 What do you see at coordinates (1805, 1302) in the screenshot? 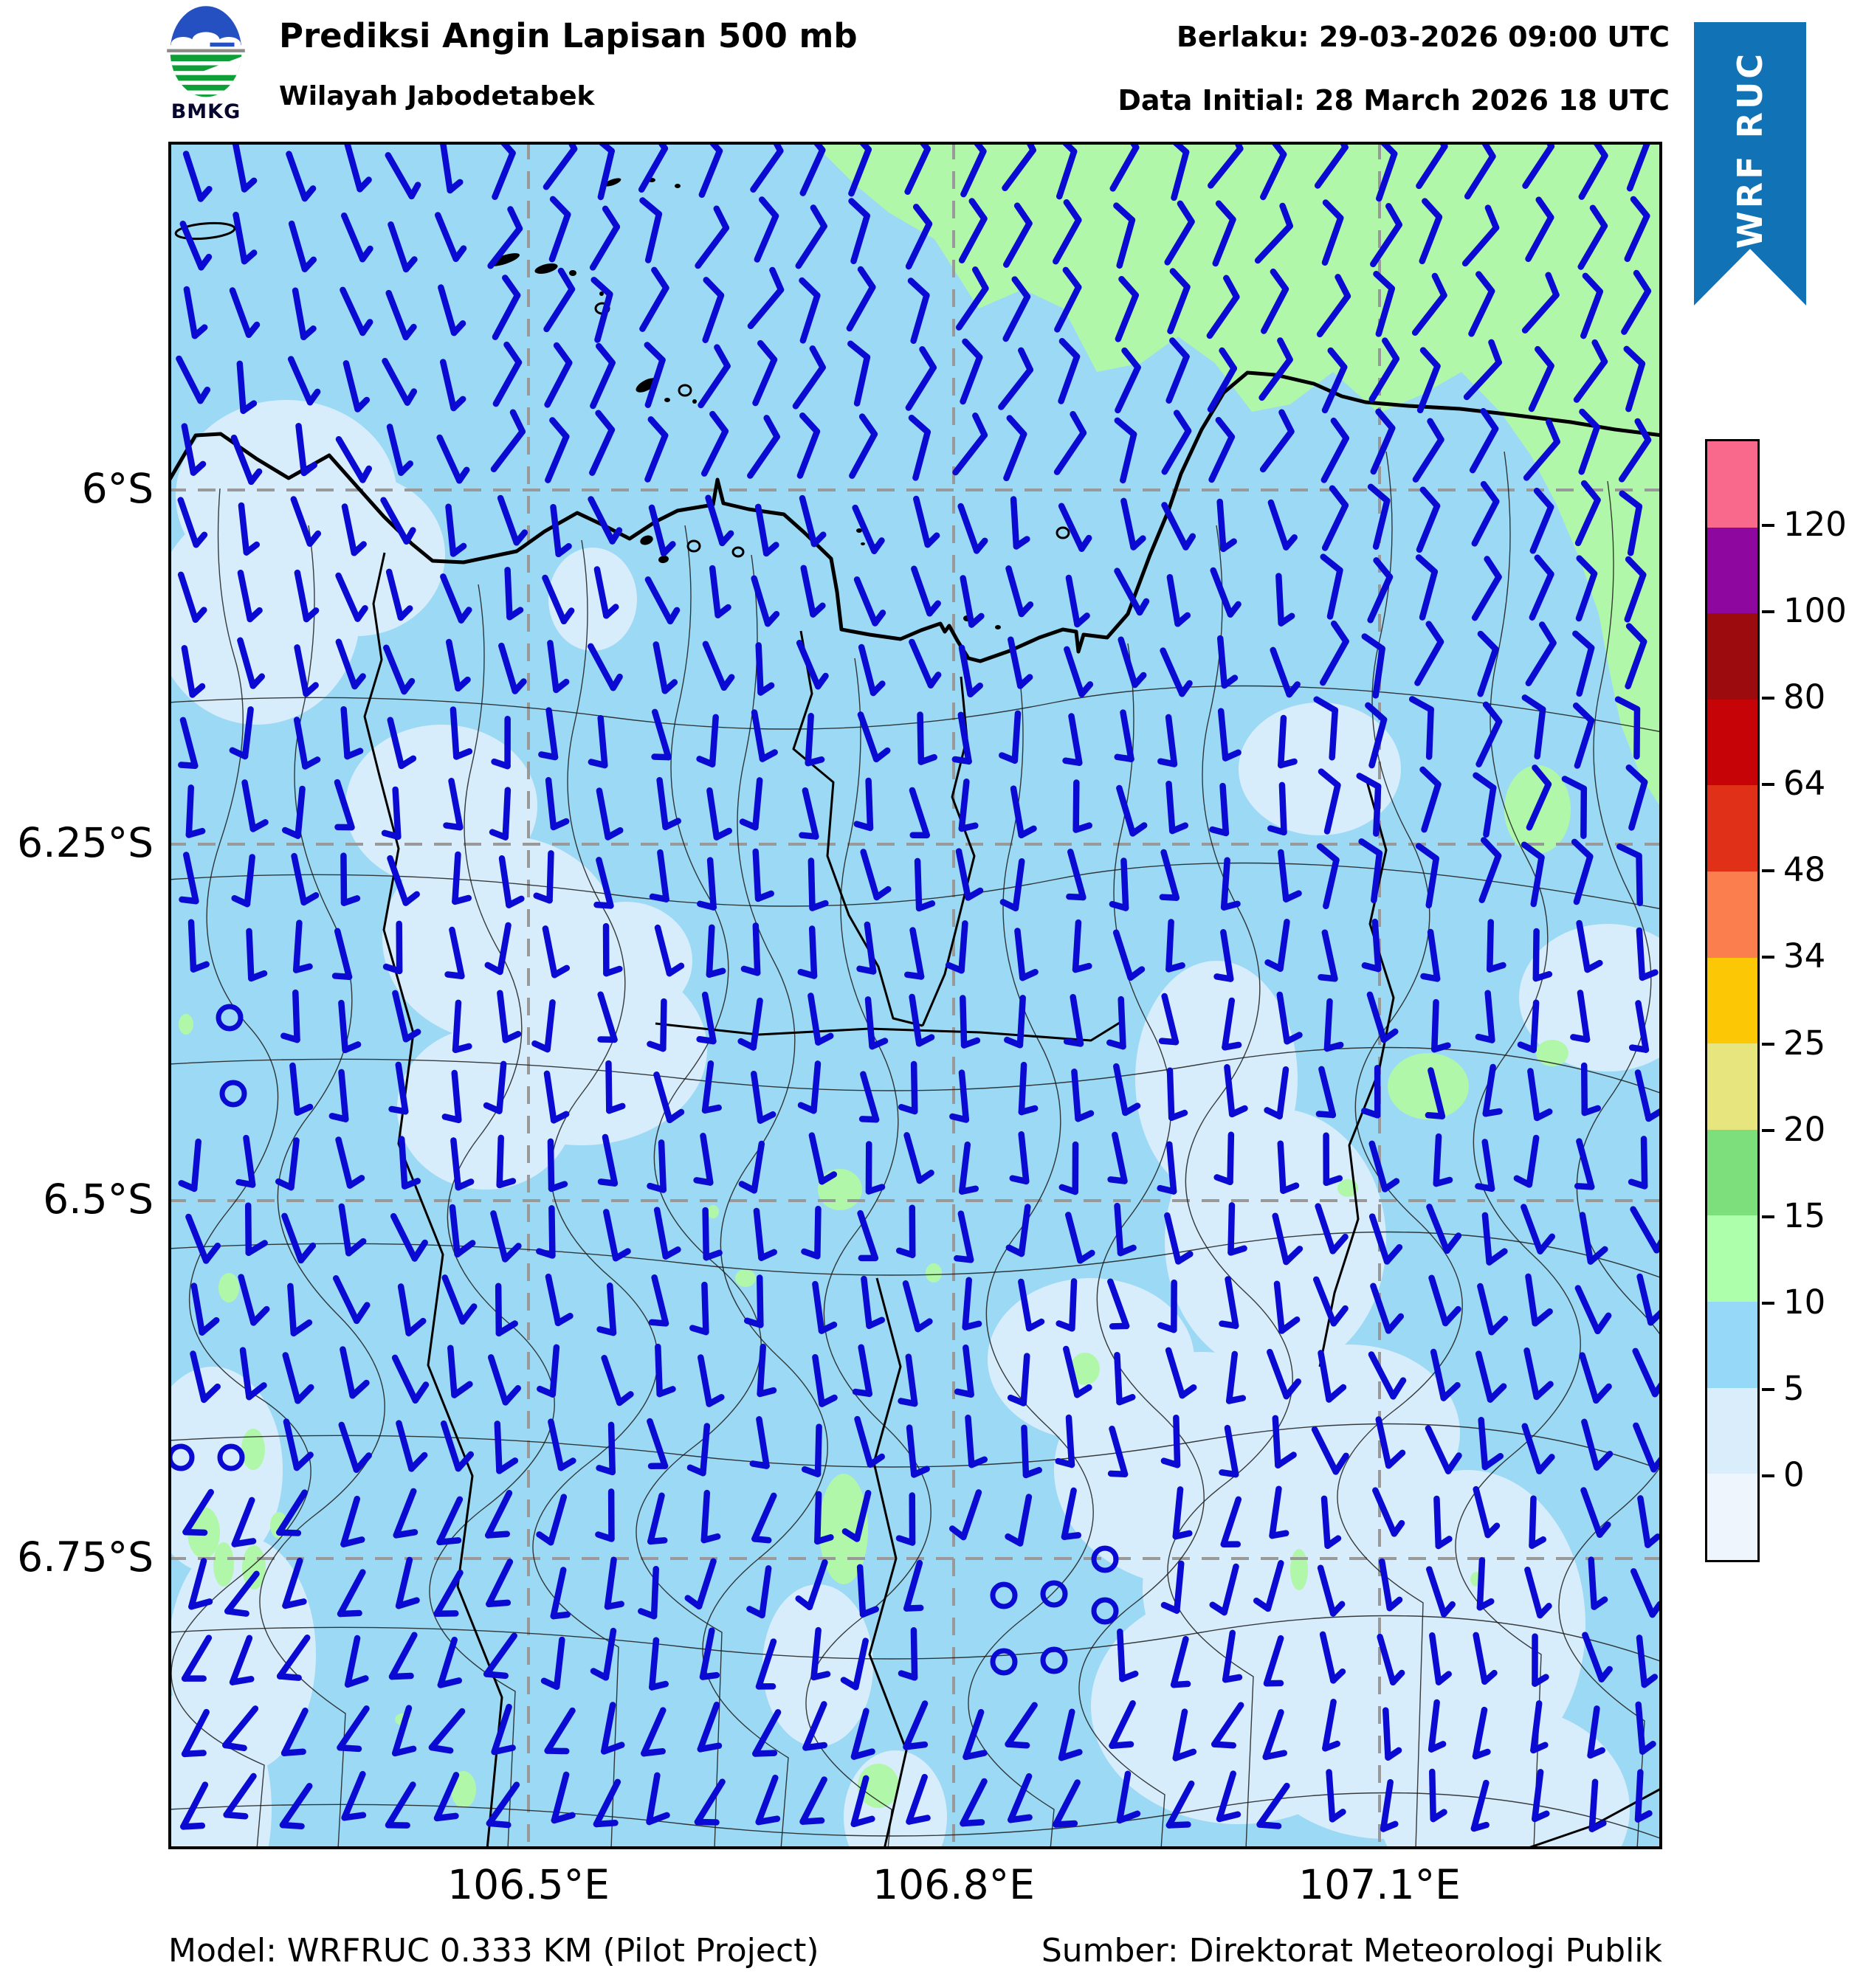
I see `colorbar-tick-label: 10` at bounding box center [1805, 1302].